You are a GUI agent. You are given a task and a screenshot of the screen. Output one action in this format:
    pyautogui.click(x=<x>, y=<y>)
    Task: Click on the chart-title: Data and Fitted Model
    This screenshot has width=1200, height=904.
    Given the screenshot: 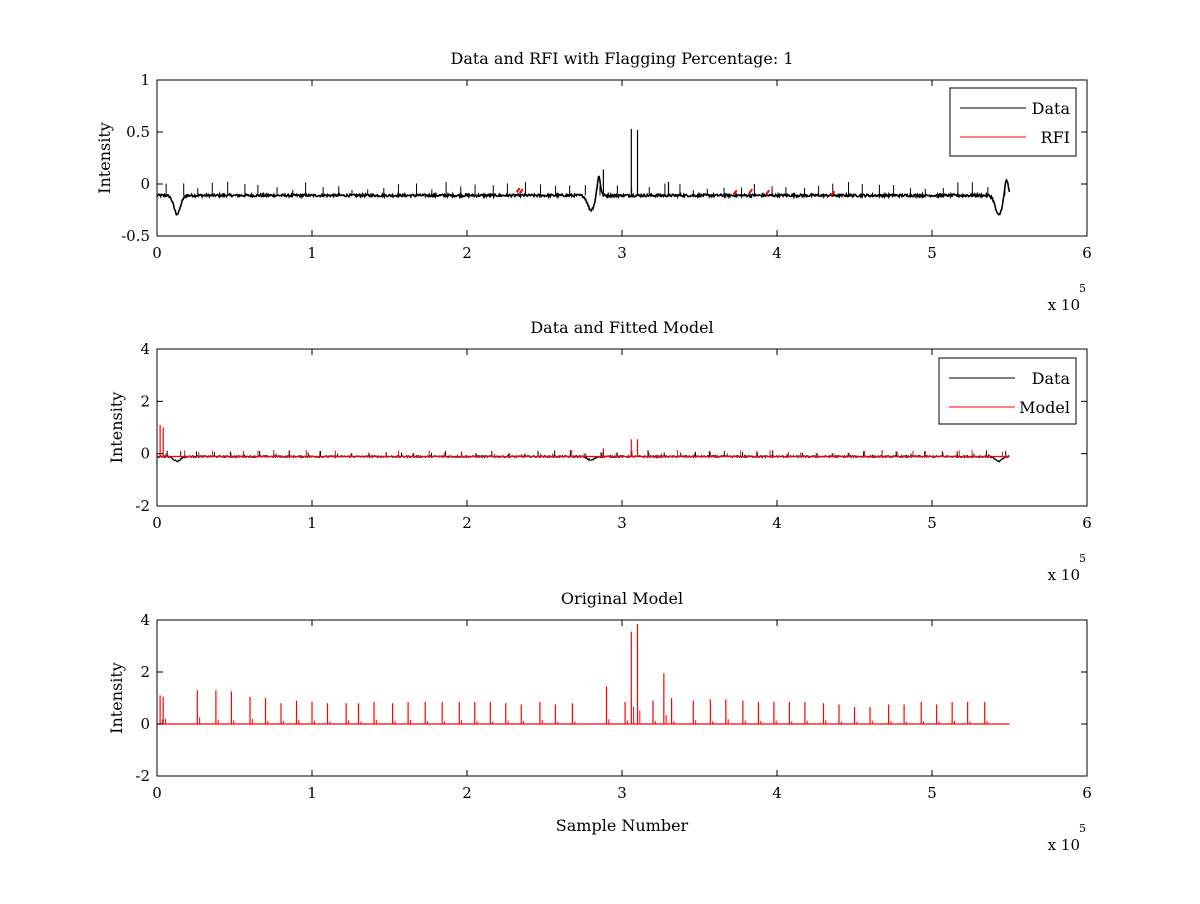 What is the action you would take?
    pyautogui.click(x=621, y=327)
    